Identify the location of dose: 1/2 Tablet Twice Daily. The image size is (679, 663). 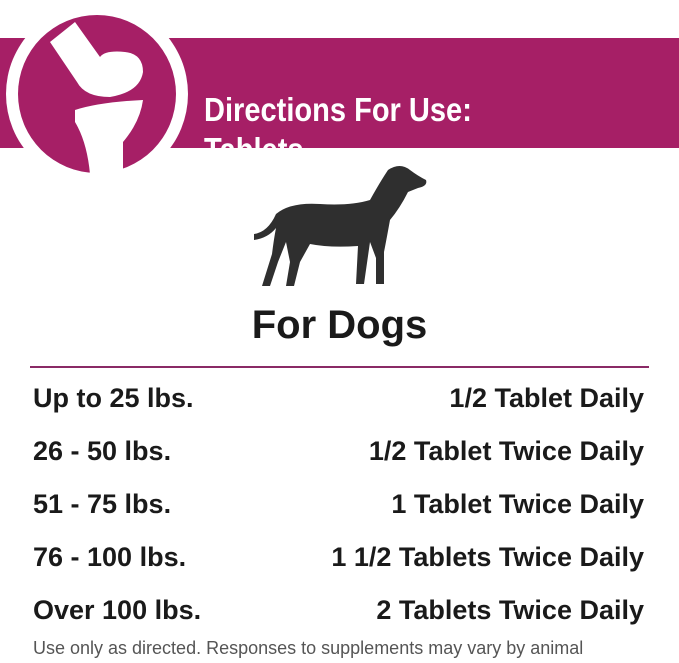
(506, 451).